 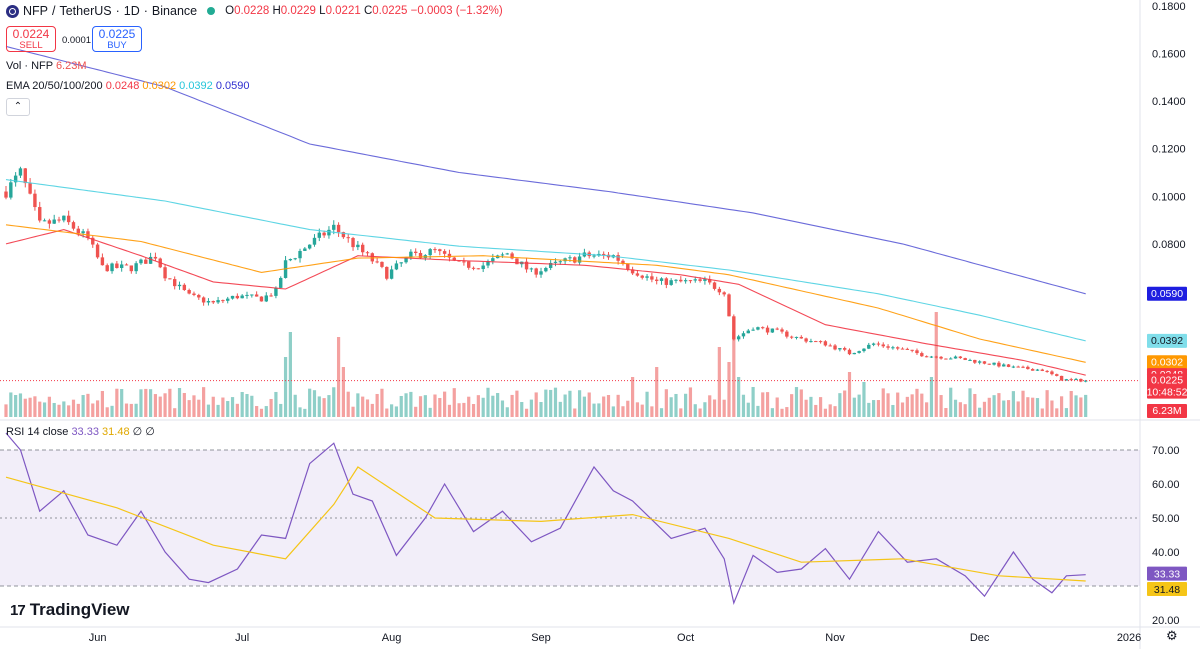 What do you see at coordinates (1166, 553) in the screenshot?
I see `rsi-tick-label: 40.00` at bounding box center [1166, 553].